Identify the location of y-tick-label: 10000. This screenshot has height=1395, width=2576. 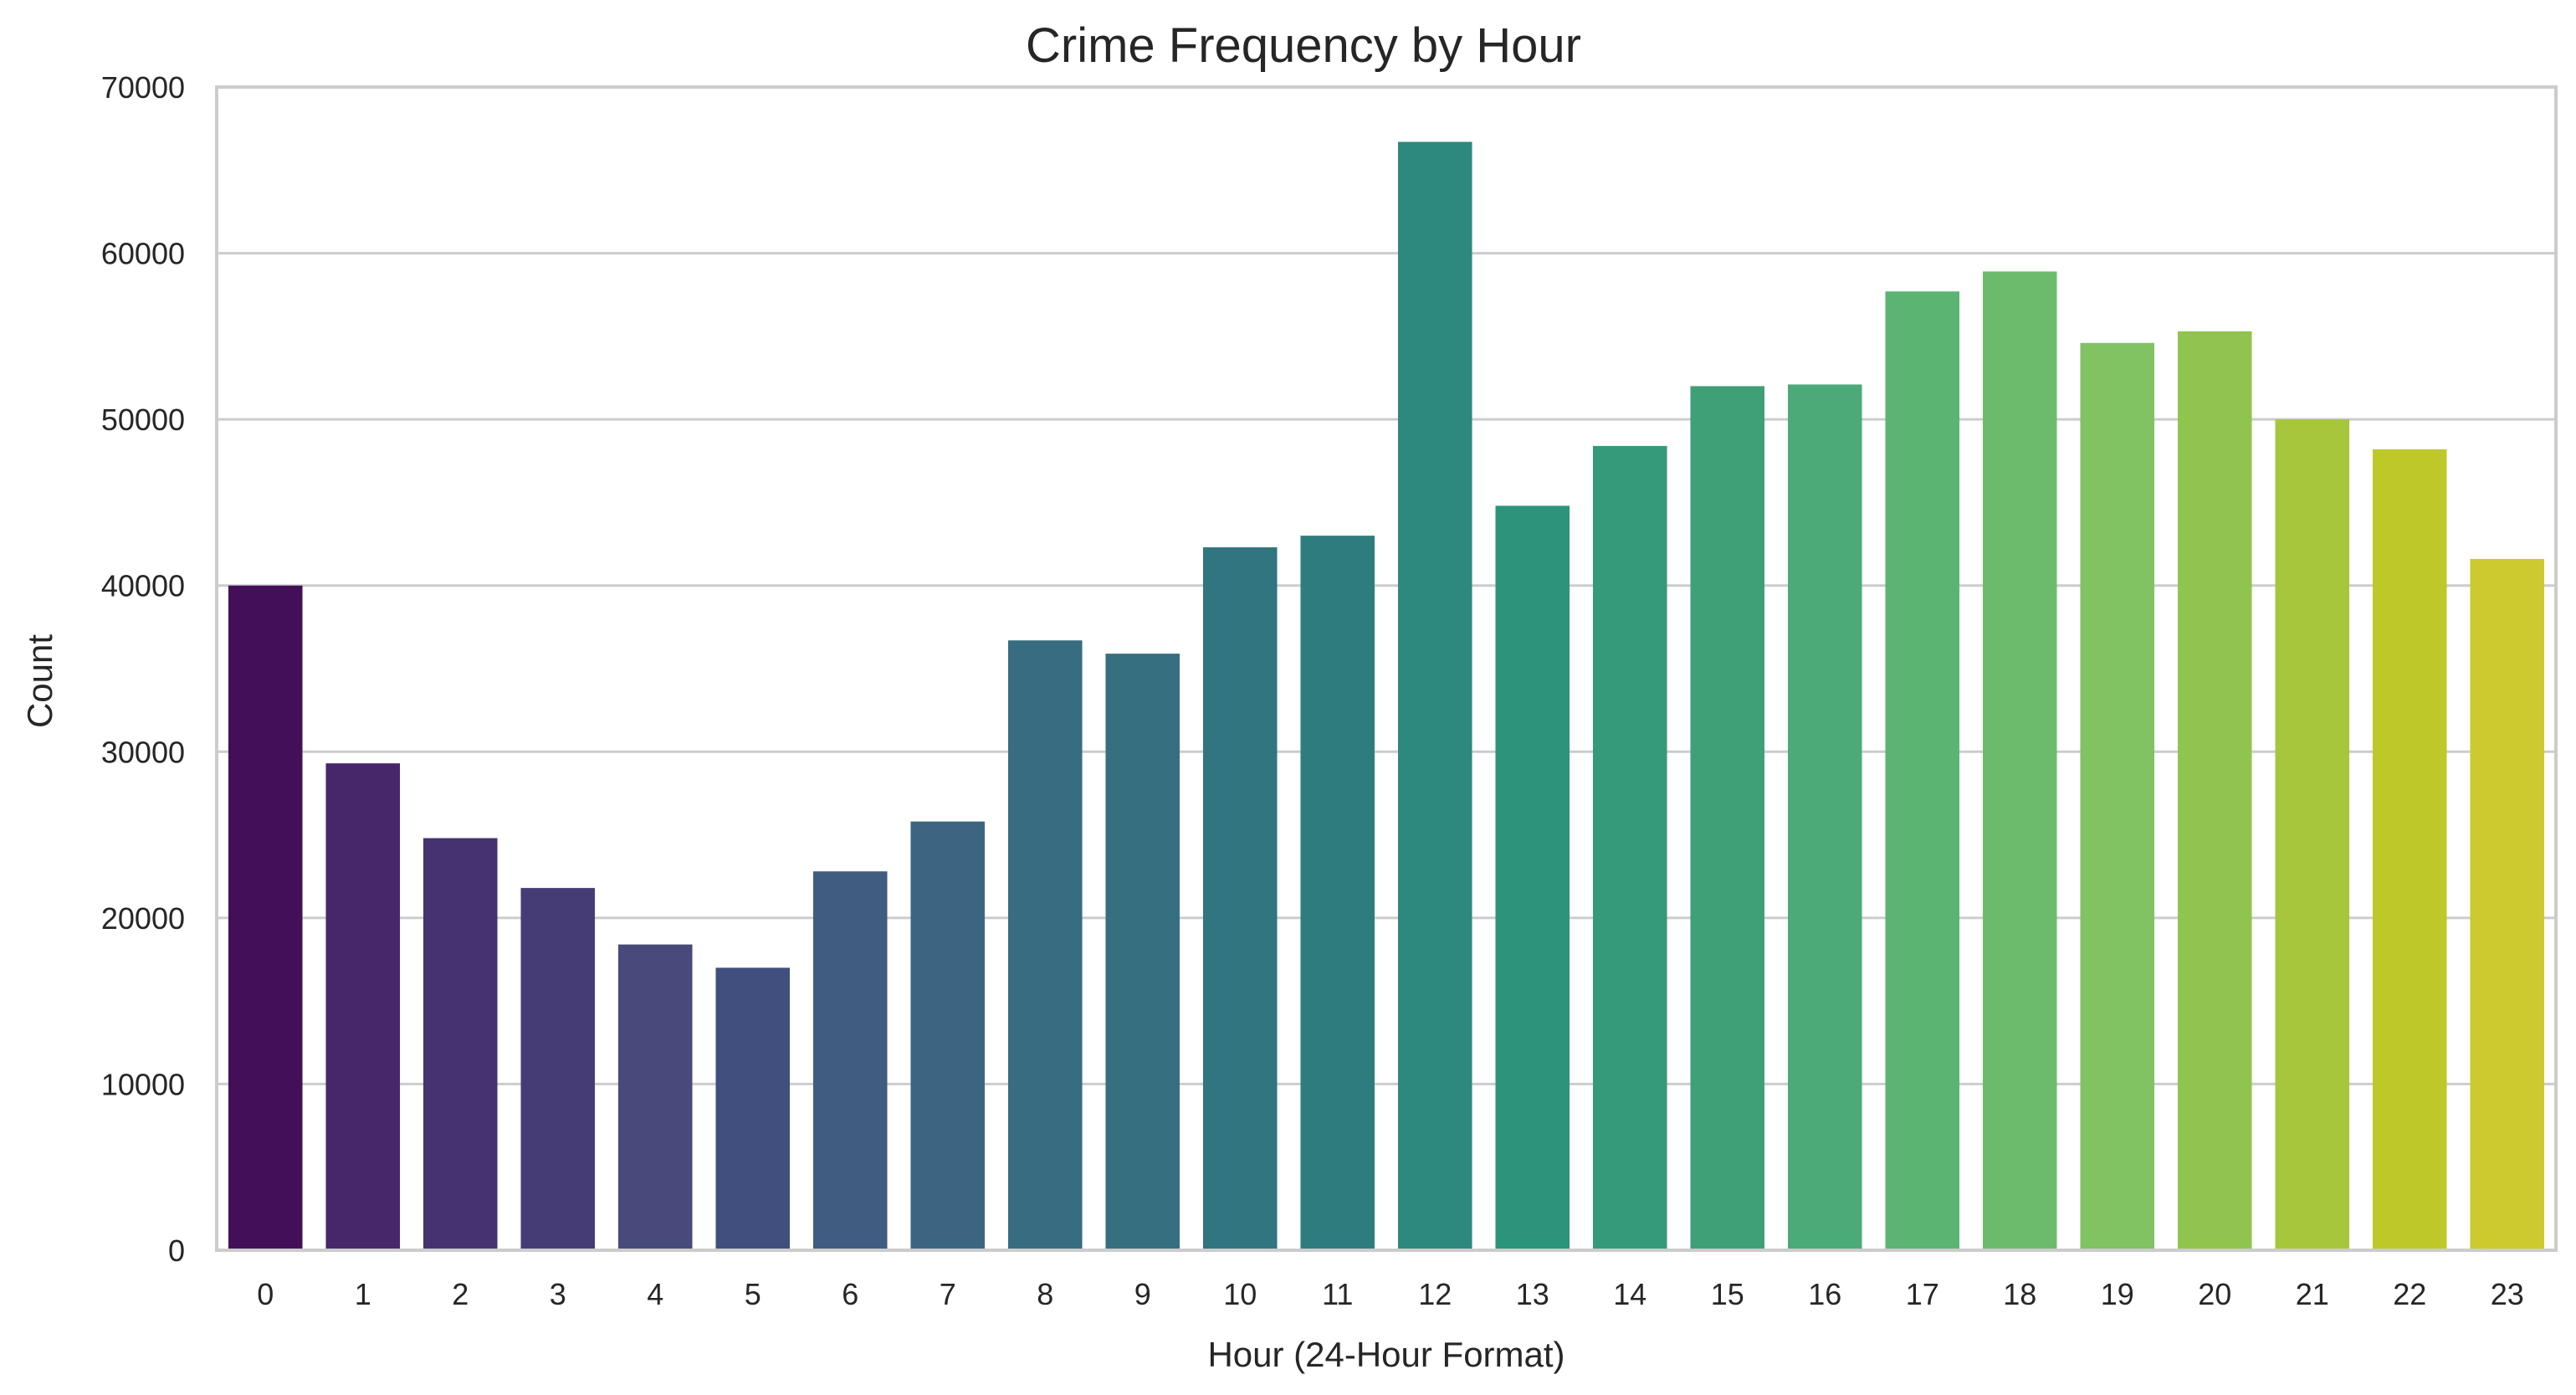
(143, 1084).